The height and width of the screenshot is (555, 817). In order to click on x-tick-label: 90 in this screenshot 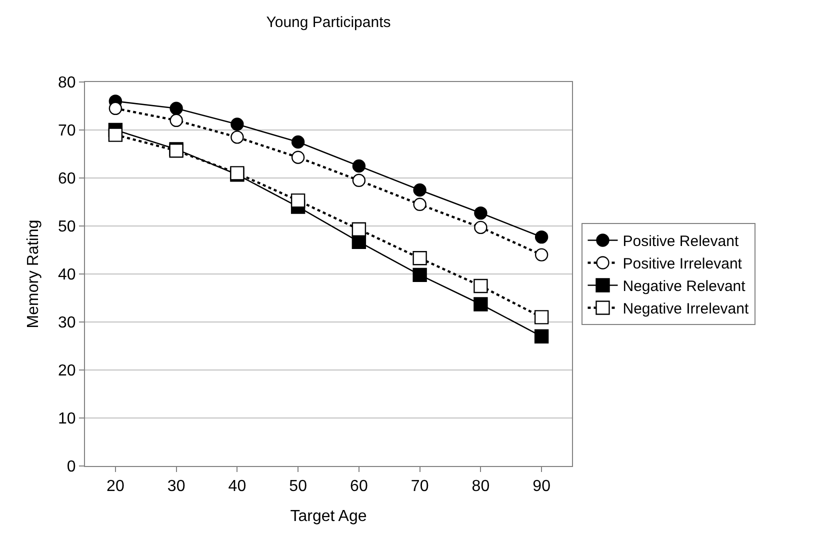, I will do `click(541, 487)`.